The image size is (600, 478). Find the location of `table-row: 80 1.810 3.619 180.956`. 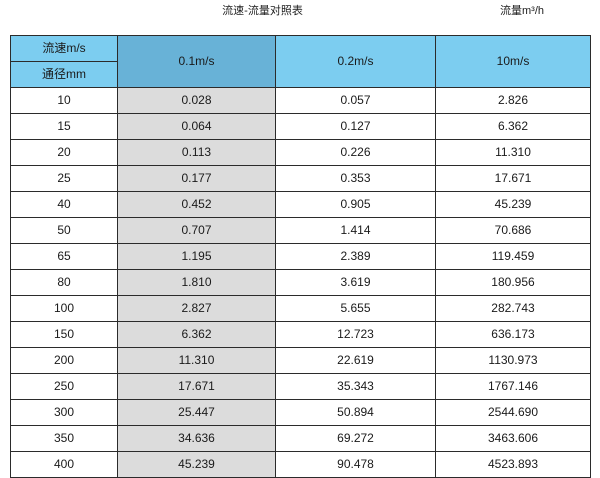

table-row: 80 1.810 3.619 180.956 is located at coordinates (300, 282).